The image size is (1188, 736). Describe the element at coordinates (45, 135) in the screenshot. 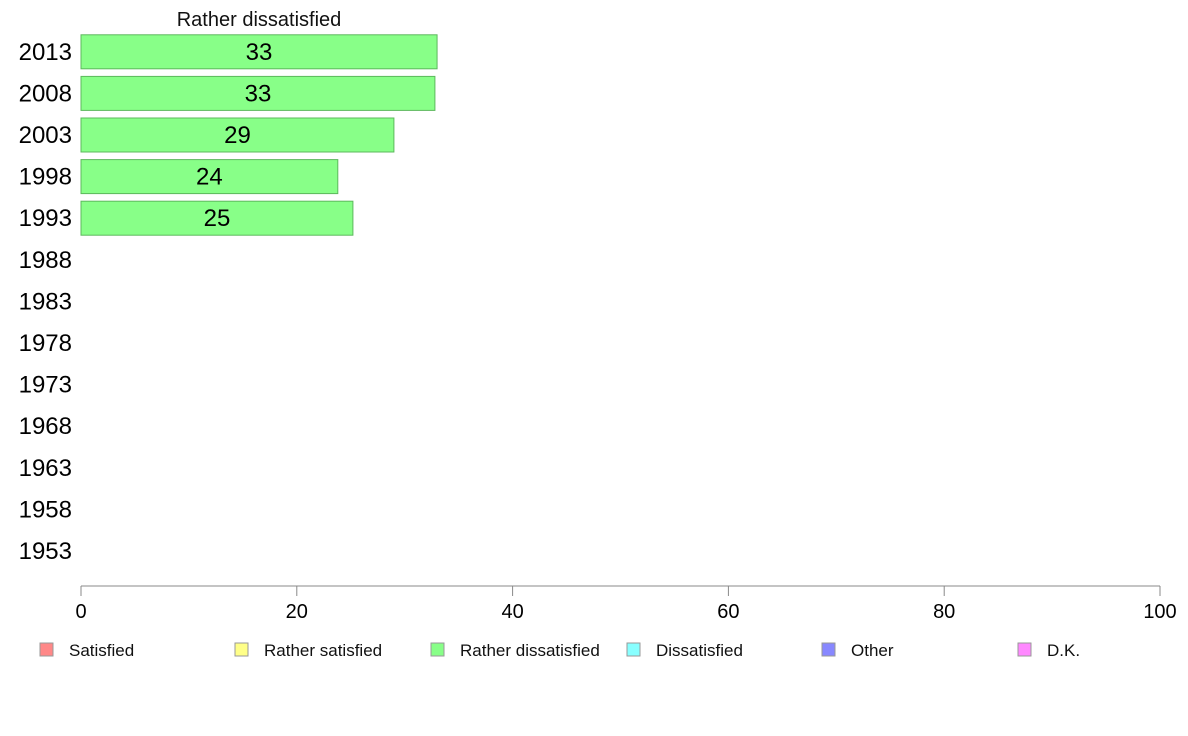

I see `y-label-2003: 2003` at that location.